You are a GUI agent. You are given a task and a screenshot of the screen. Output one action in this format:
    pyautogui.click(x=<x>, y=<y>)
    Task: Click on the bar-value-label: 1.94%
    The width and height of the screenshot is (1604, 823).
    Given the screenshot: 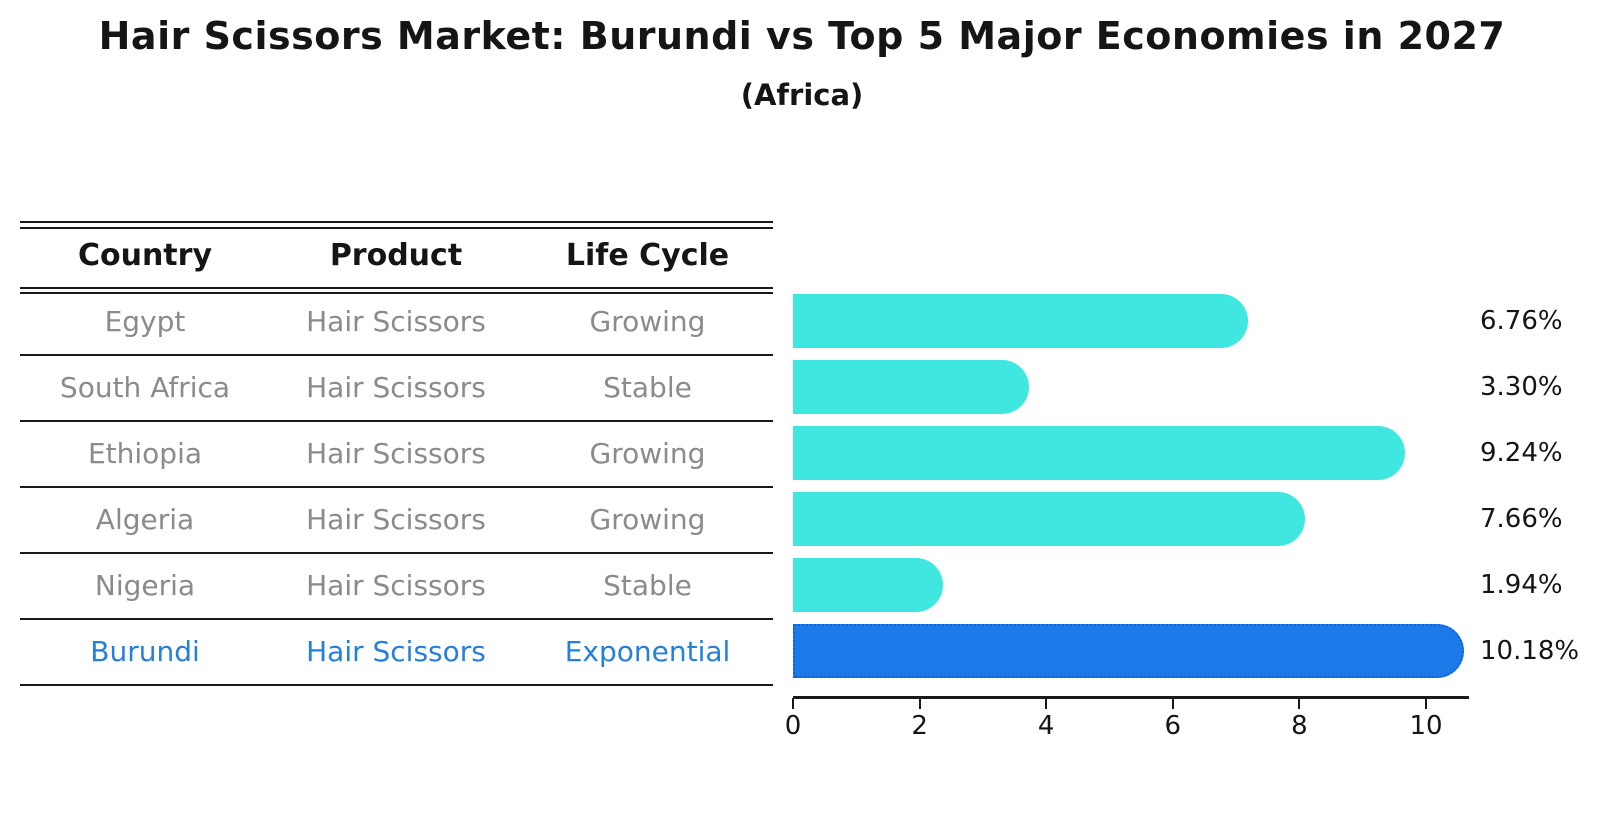 What is the action you would take?
    pyautogui.click(x=1521, y=585)
    